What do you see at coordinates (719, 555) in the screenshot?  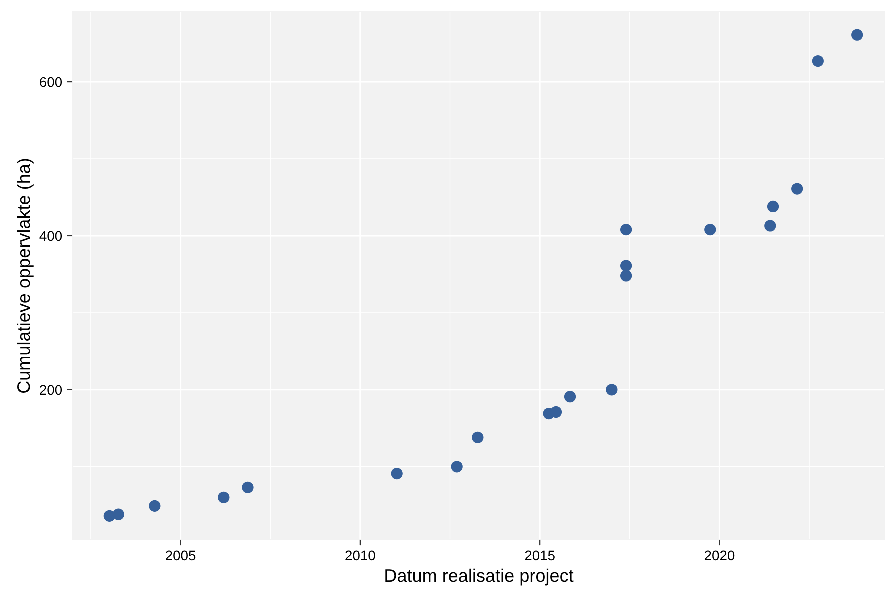 I see `x-tick-label: 2020` at bounding box center [719, 555].